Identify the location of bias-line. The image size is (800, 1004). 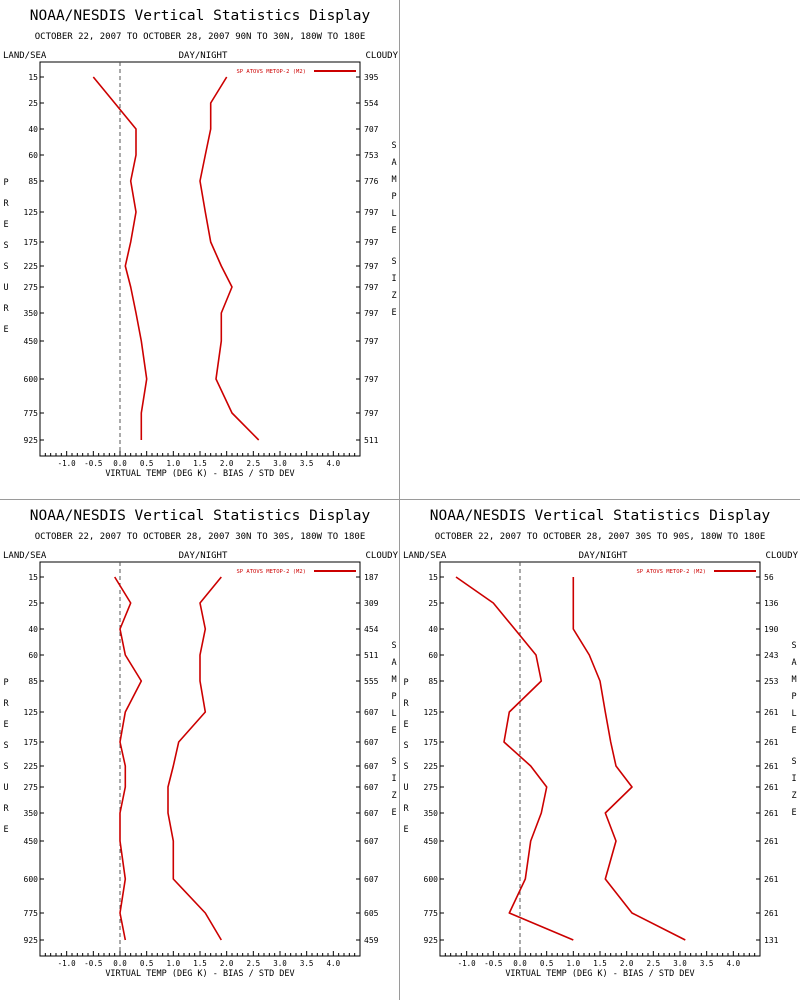
(514, 758).